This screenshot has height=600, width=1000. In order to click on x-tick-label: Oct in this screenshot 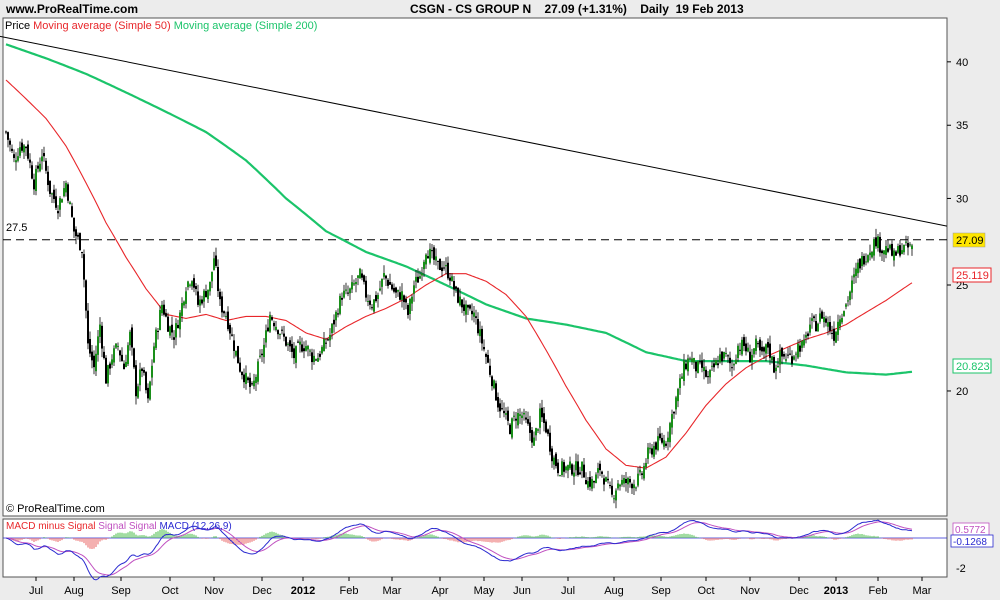, I will do `click(705, 591)`.